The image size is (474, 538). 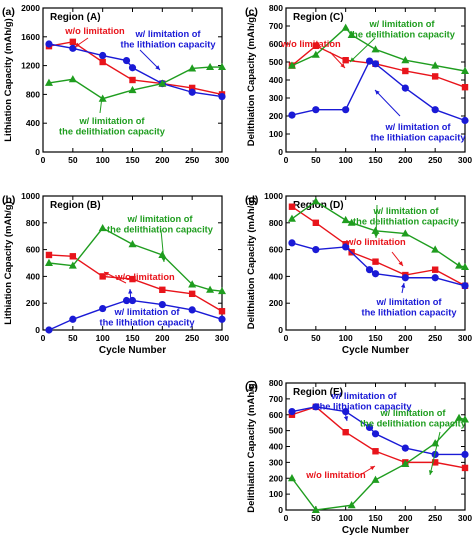 What do you see at coordinates (30, 66) in the screenshot?
I see `y-tick-label: 1200` at bounding box center [30, 66].